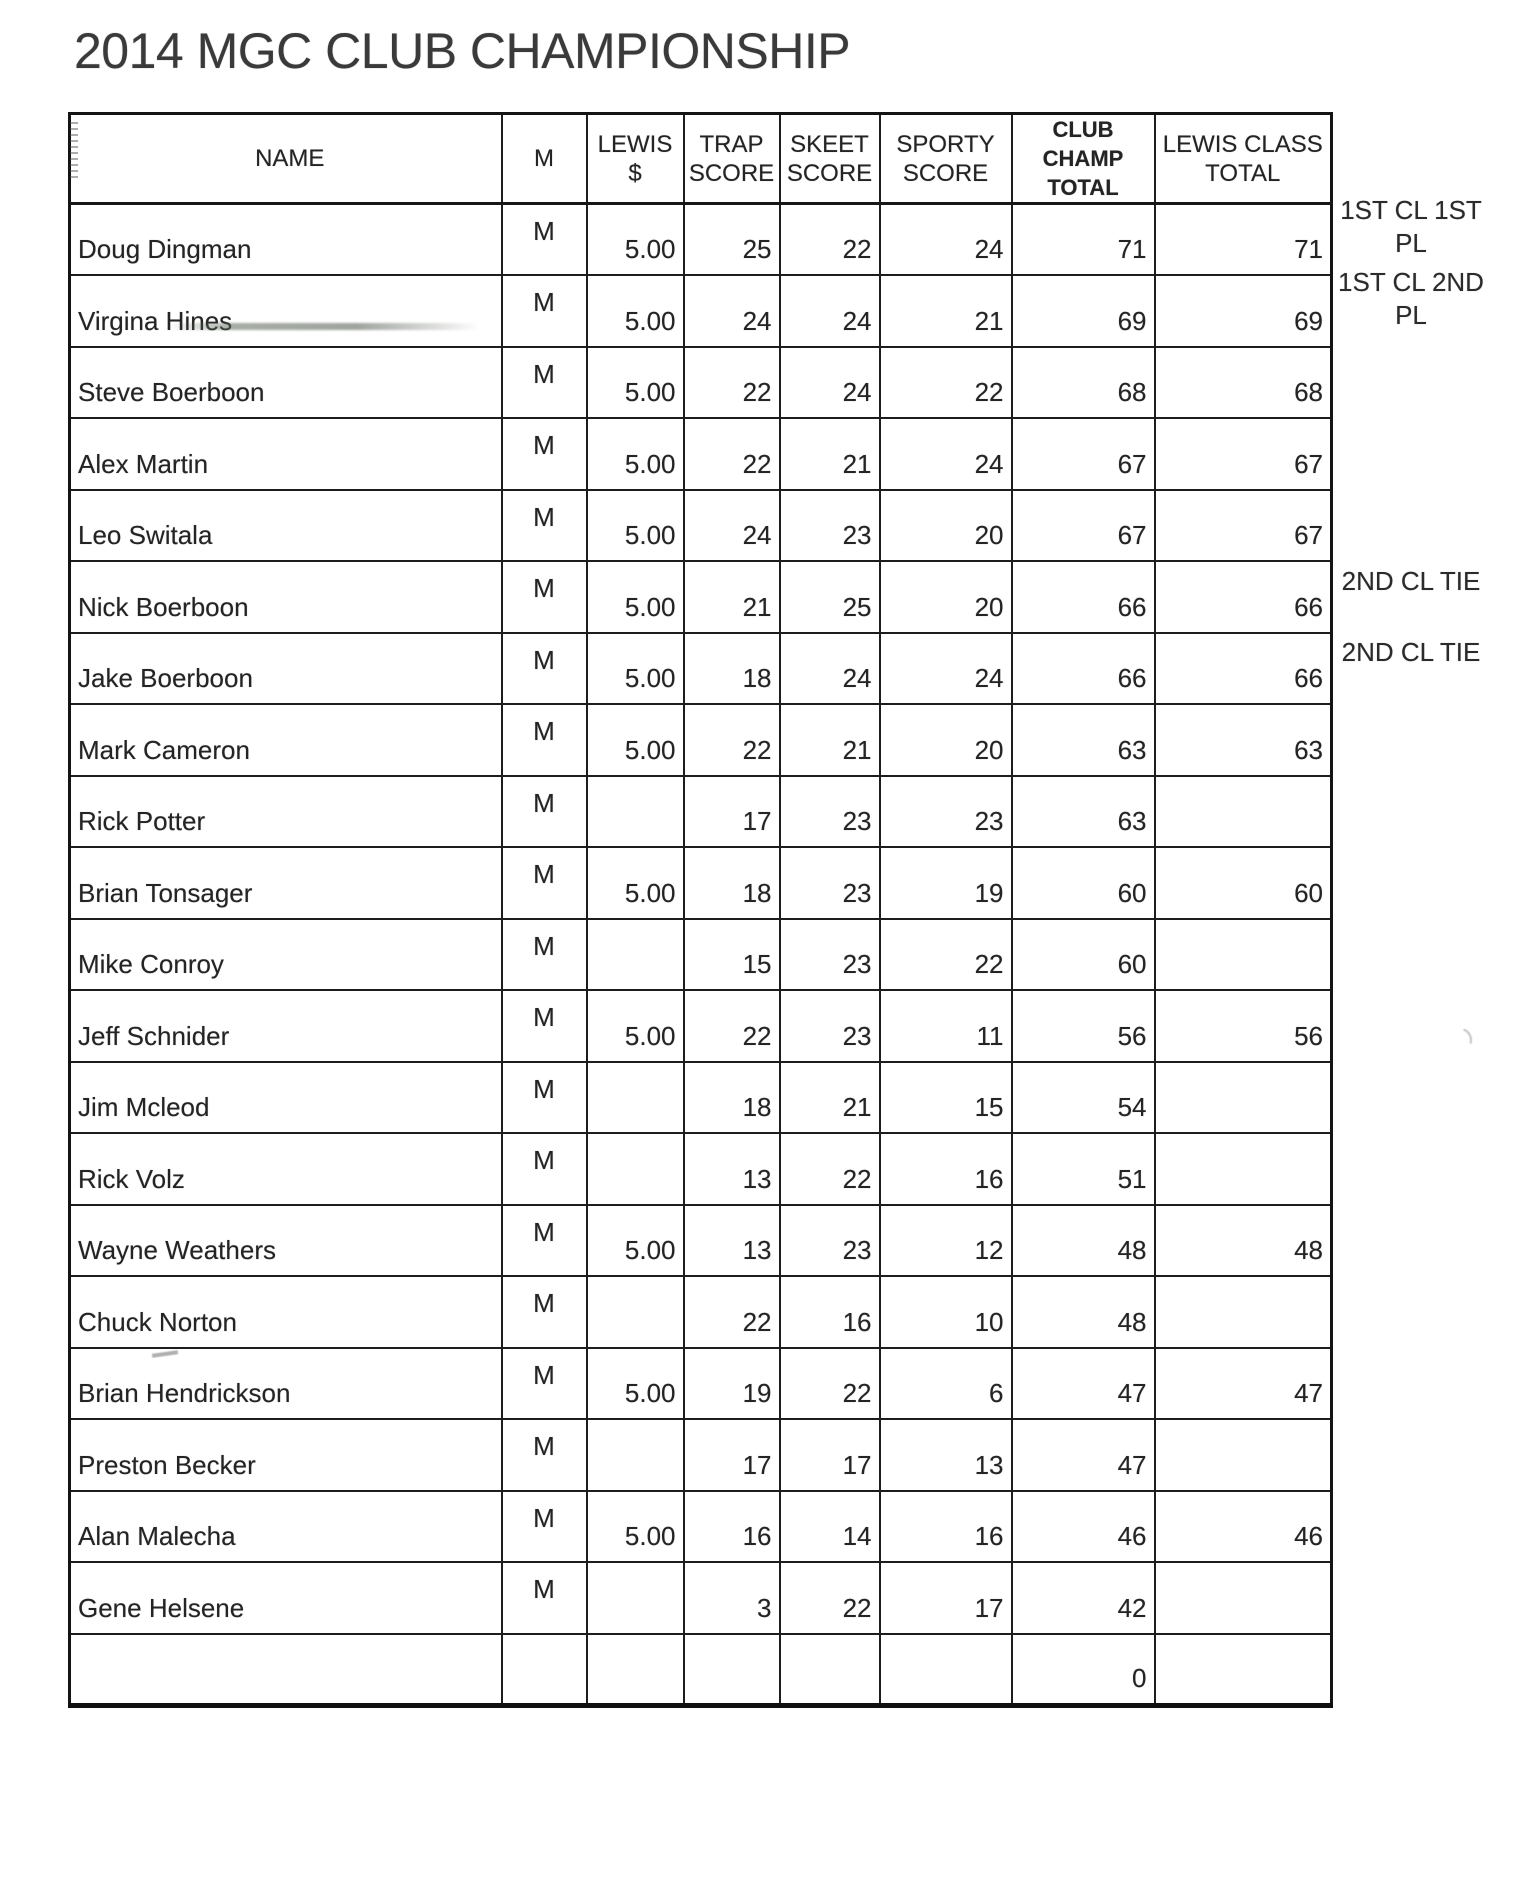 The image size is (1525, 1882). I want to click on table-row: Jim Mcleod M 18 21 15 54, so click(700, 1097).